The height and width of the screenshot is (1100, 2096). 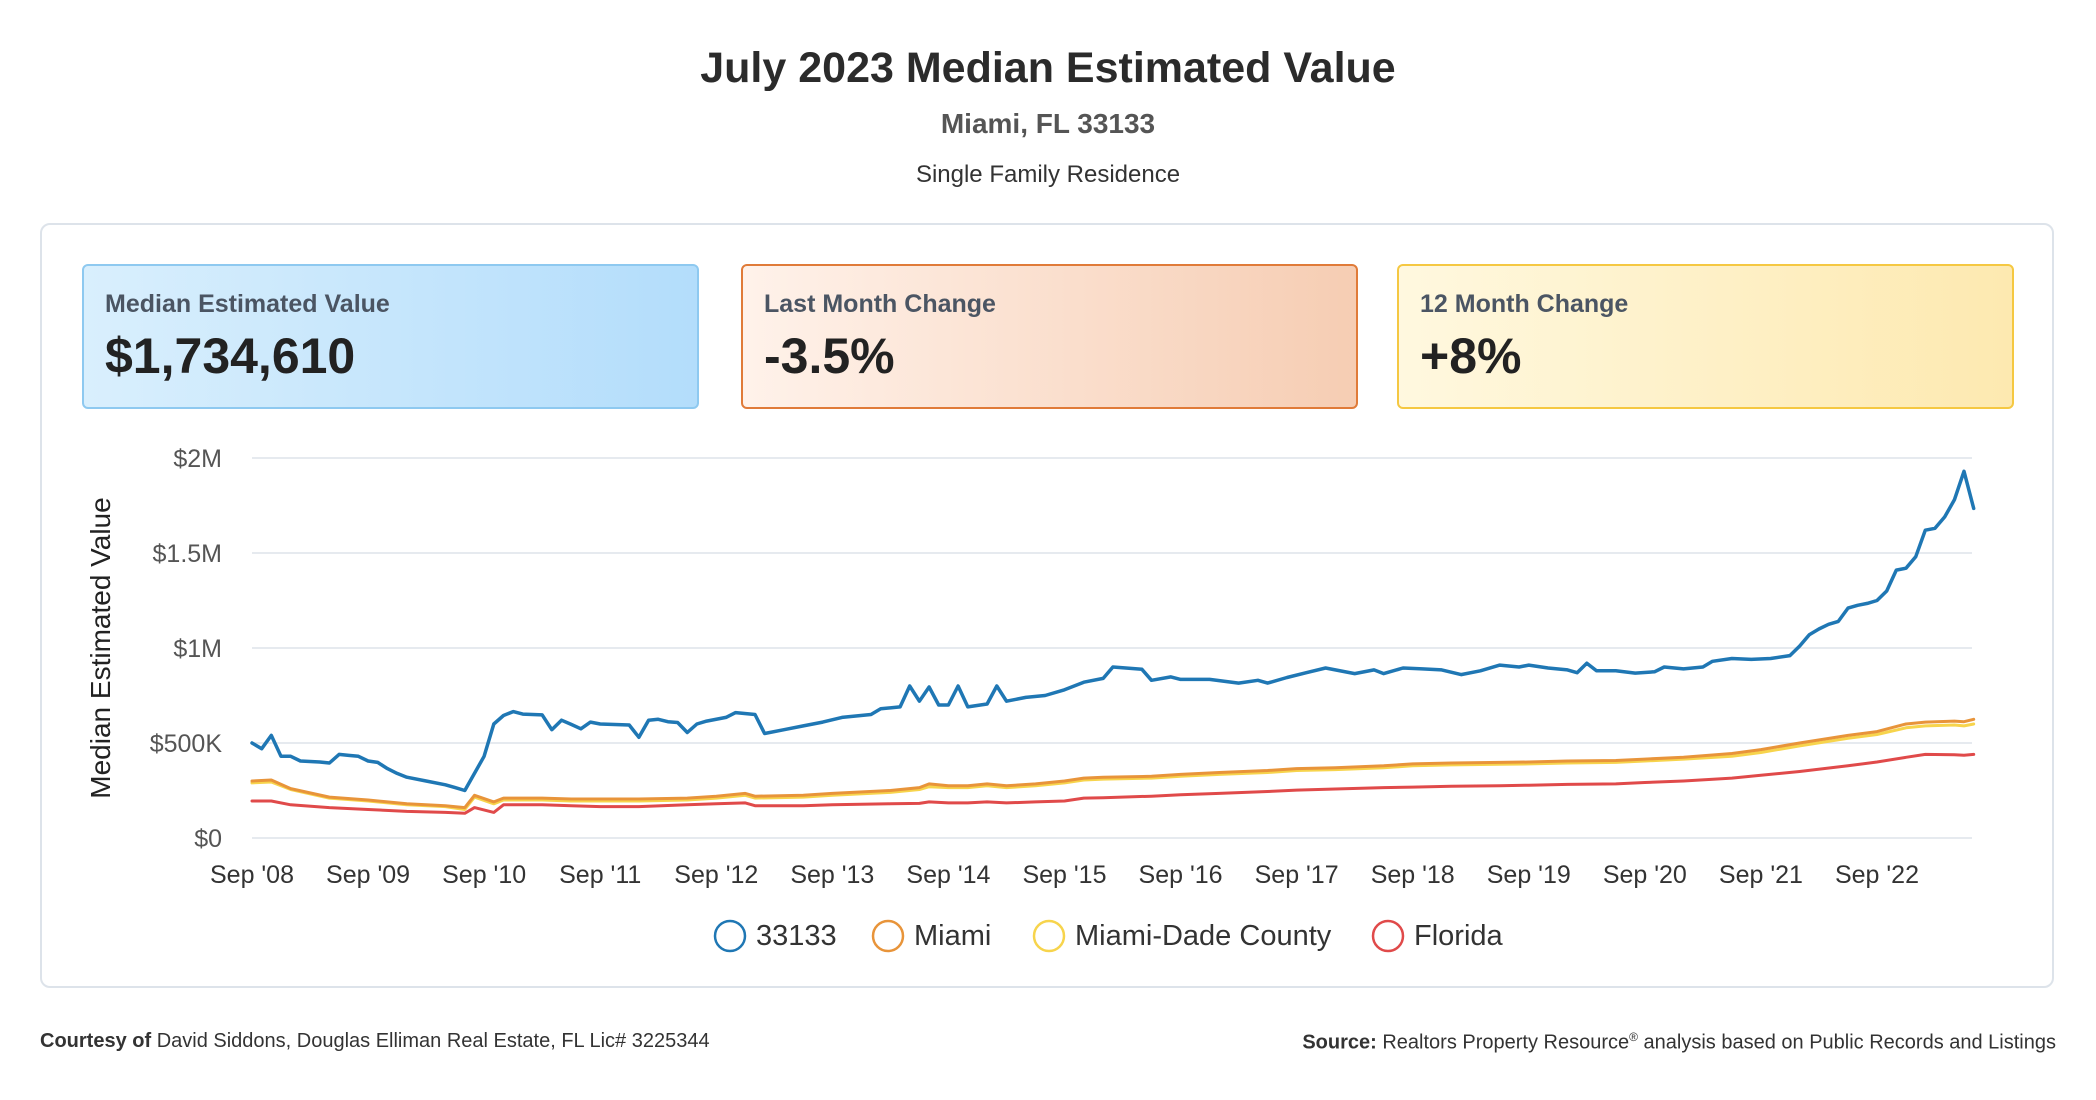 What do you see at coordinates (1413, 875) in the screenshot?
I see `x-tick-label: Sep '18` at bounding box center [1413, 875].